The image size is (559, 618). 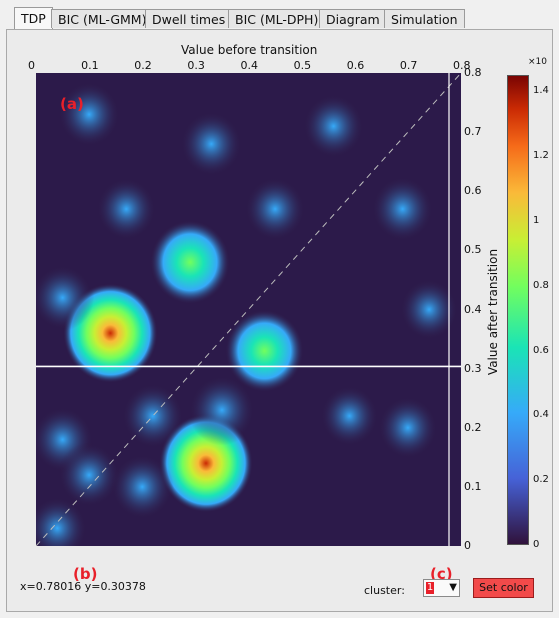 What do you see at coordinates (384, 590) in the screenshot?
I see `cluster-label: cluster:` at bounding box center [384, 590].